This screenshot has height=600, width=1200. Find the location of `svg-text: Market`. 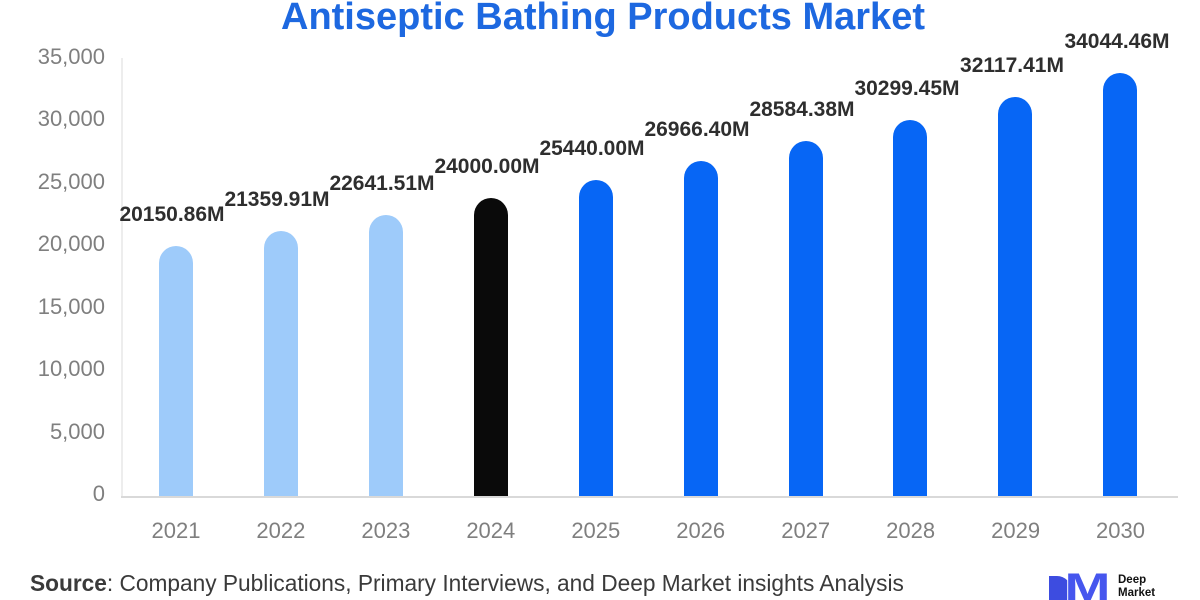

svg-text: Market is located at coordinates (1136, 593).